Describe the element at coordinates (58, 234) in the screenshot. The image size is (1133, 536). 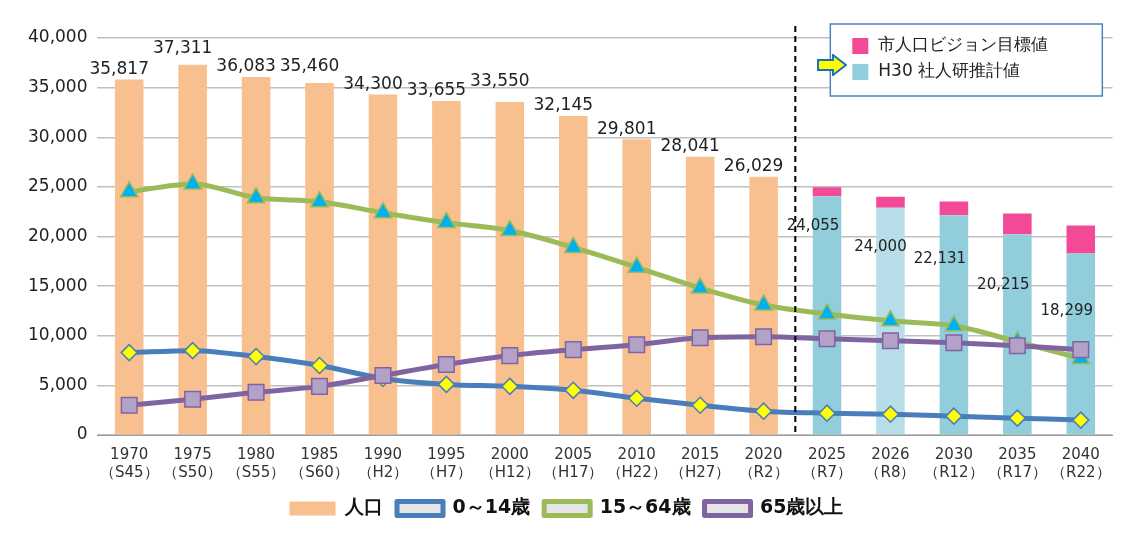
I see `y-tick-label: 20,000` at that location.